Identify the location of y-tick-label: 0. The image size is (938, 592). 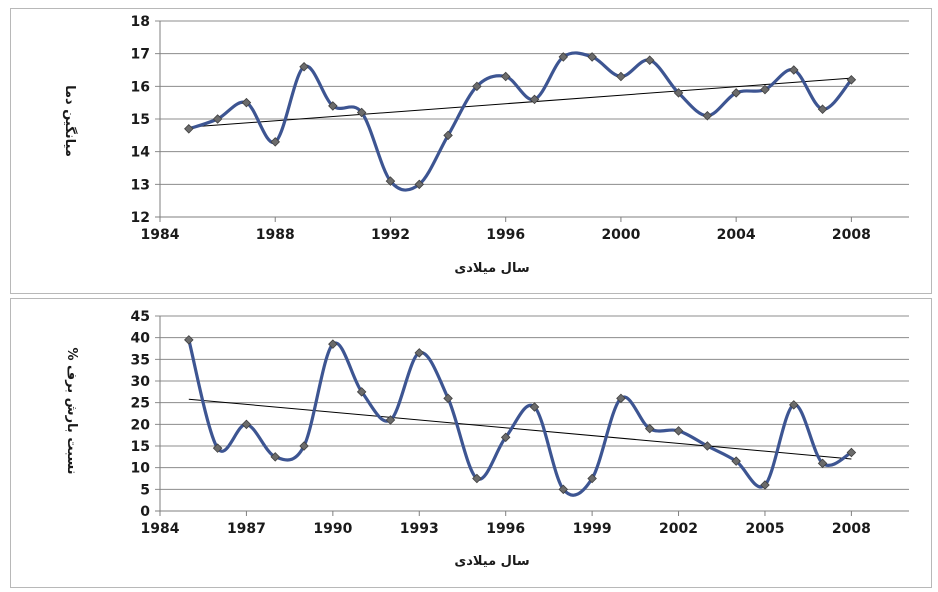
(145, 512).